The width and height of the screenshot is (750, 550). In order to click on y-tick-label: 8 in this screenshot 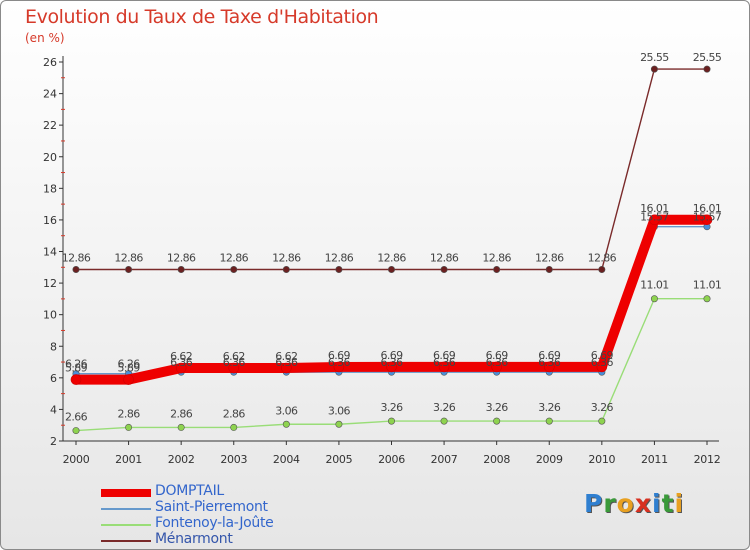, I will do `click(53, 346)`.